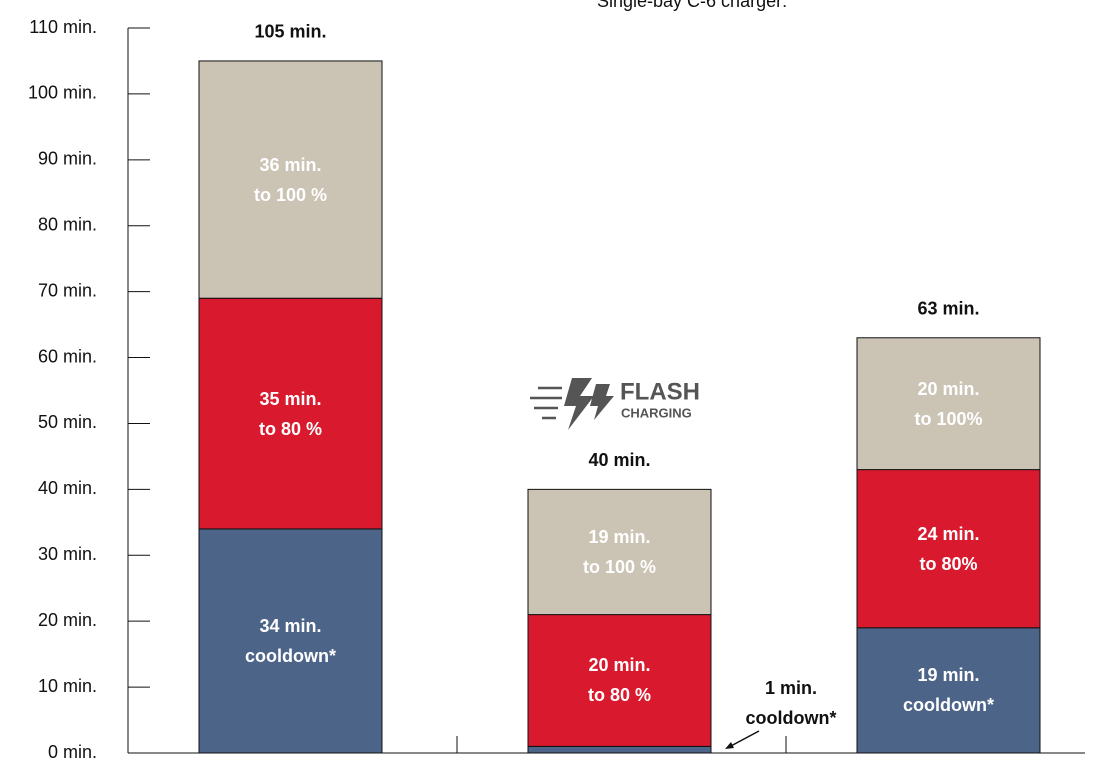 The image size is (1101, 760). Describe the element at coordinates (72, 751) in the screenshot. I see `y-tick-label: 0 min.` at that location.